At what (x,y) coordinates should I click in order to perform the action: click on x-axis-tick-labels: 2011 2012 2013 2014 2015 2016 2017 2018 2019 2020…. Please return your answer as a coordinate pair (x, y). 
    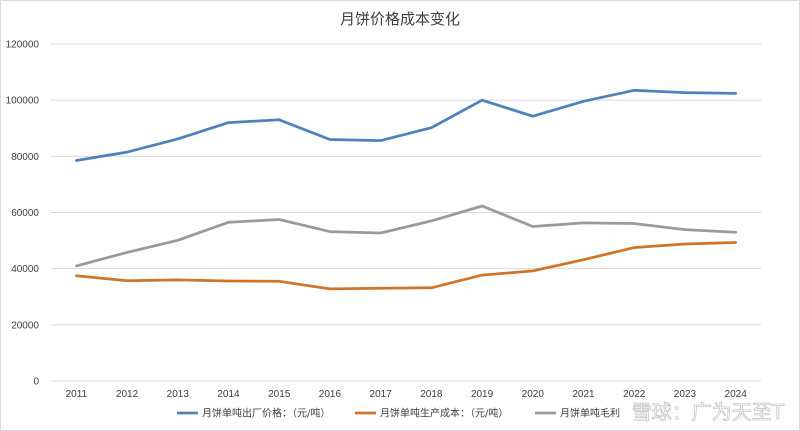
    Looking at the image, I should click on (407, 394).